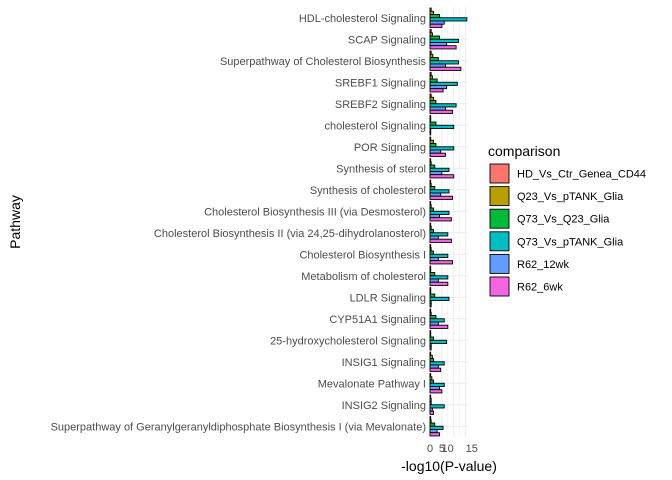 The width and height of the screenshot is (672, 480). Describe the element at coordinates (524, 151) in the screenshot. I see `legend-title: comparison` at that location.